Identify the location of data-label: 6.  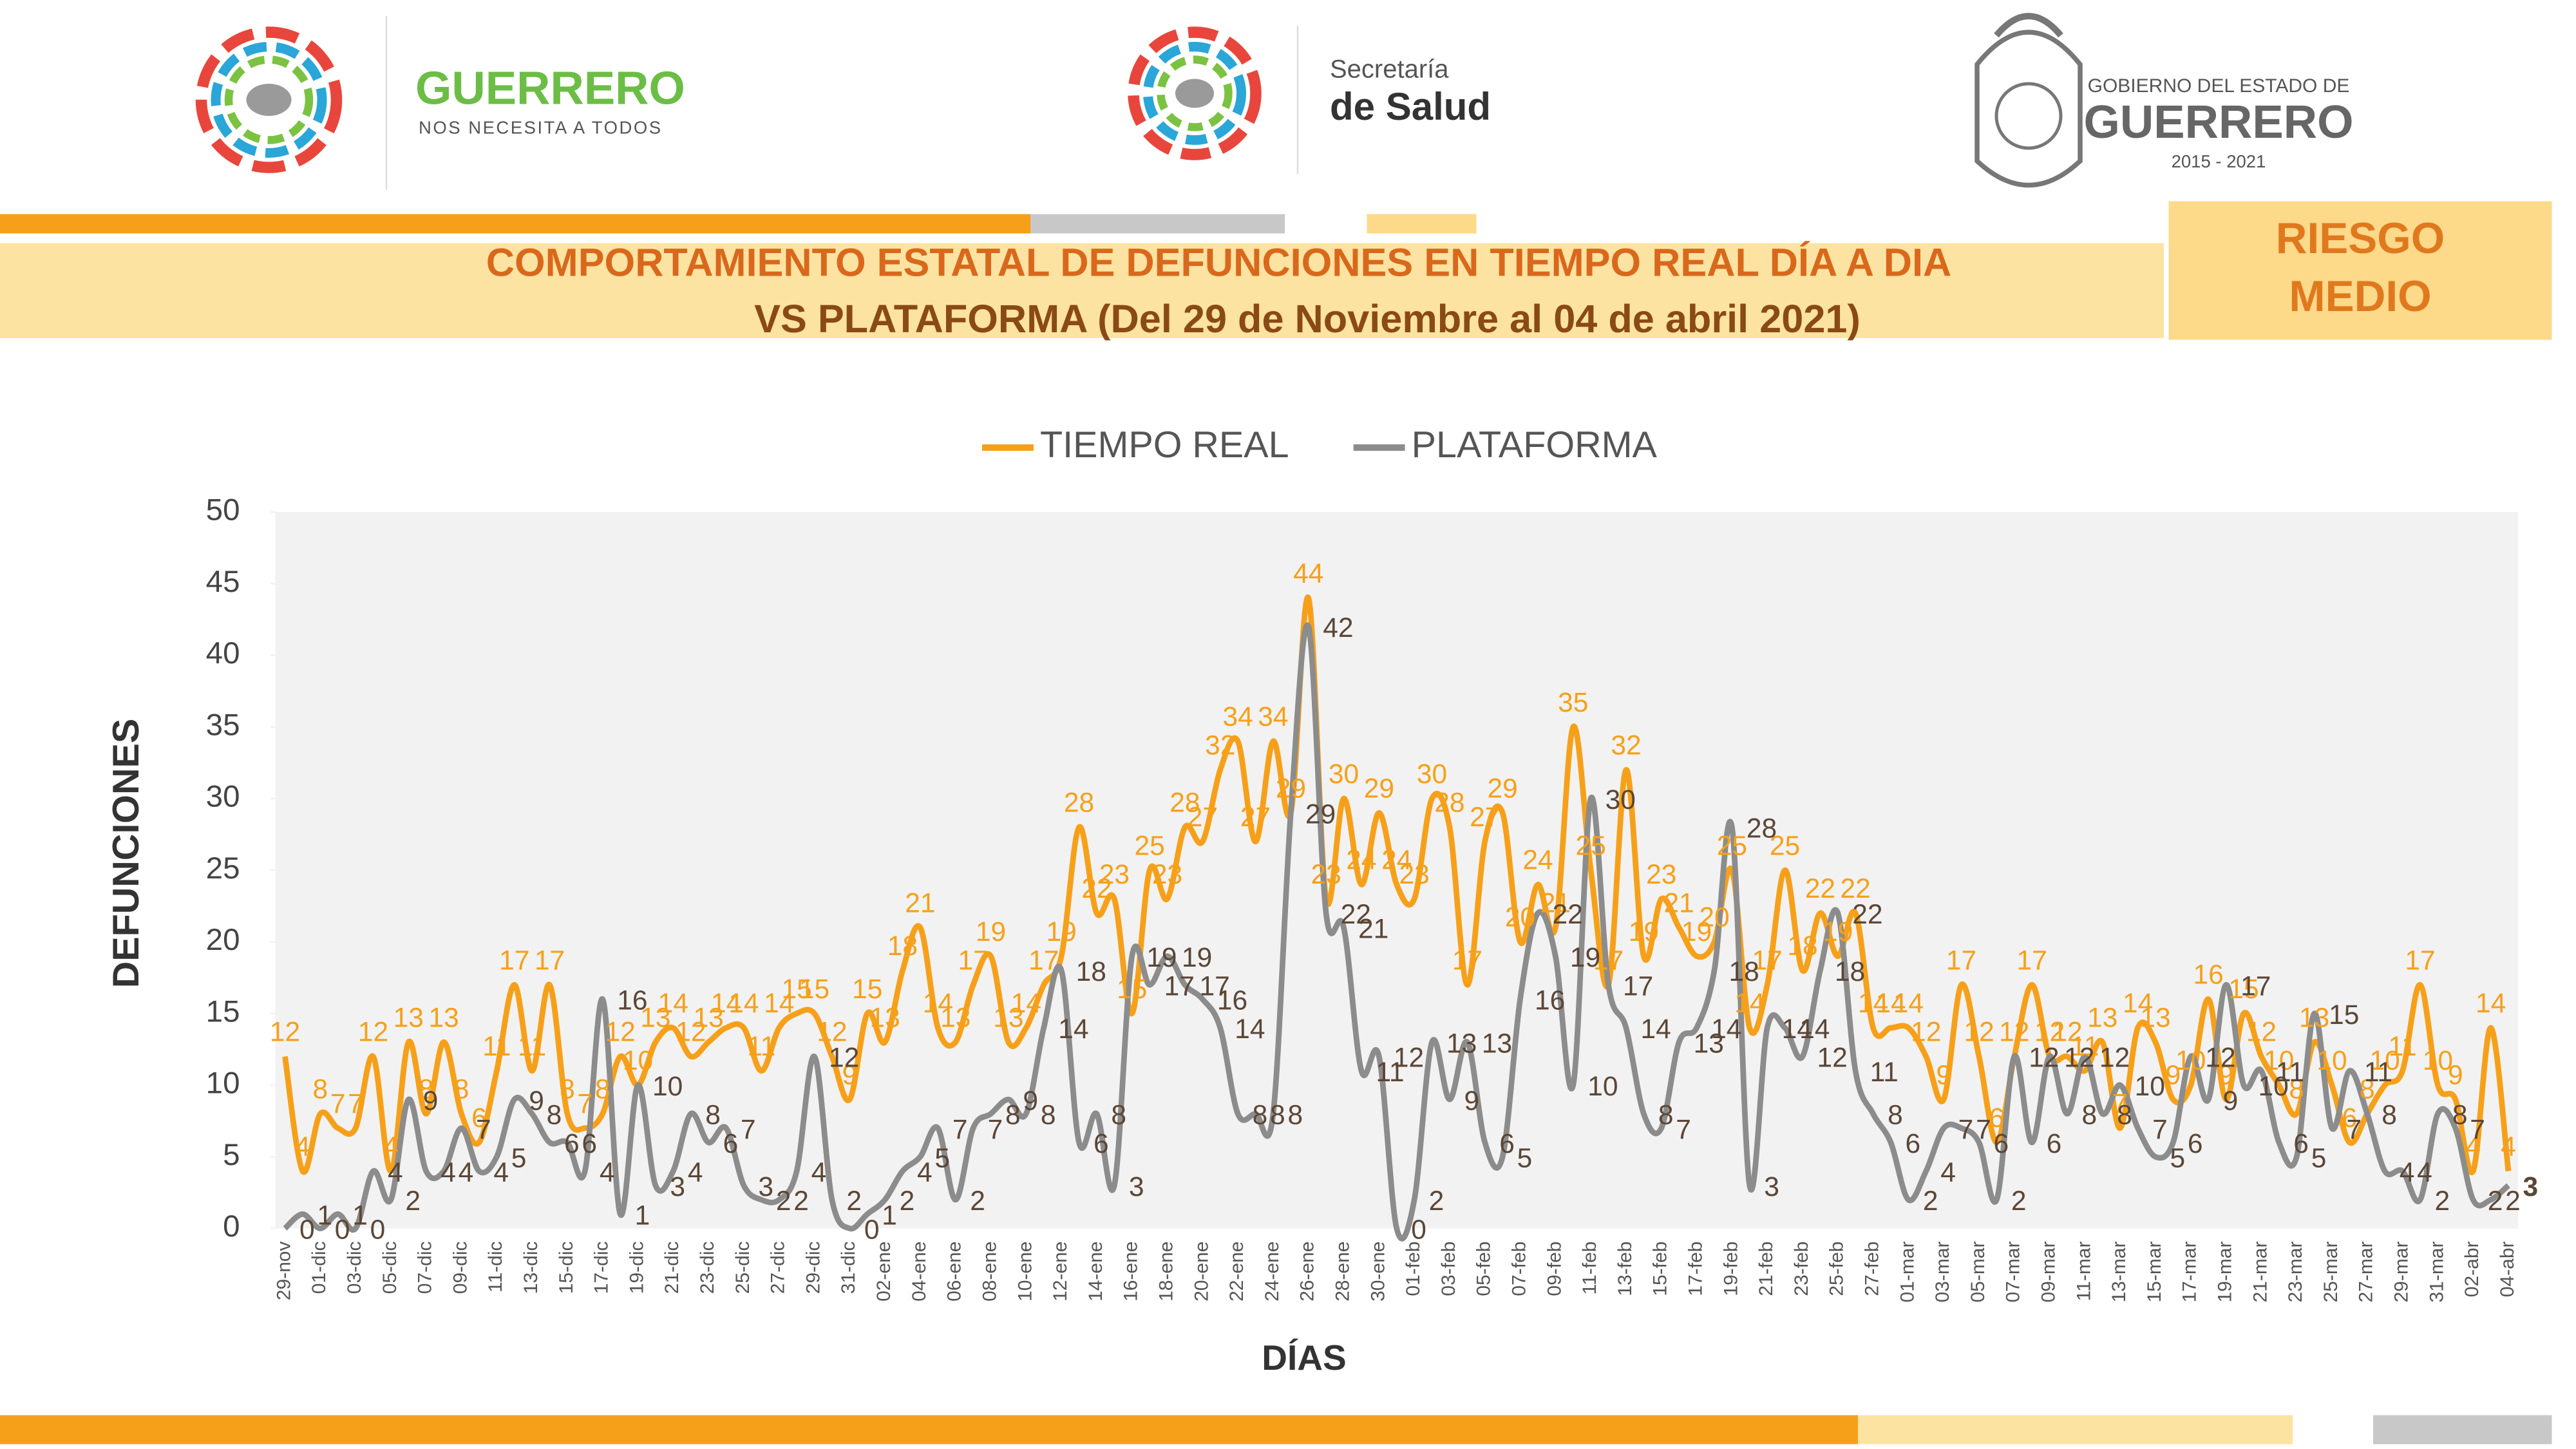
(479, 1118).